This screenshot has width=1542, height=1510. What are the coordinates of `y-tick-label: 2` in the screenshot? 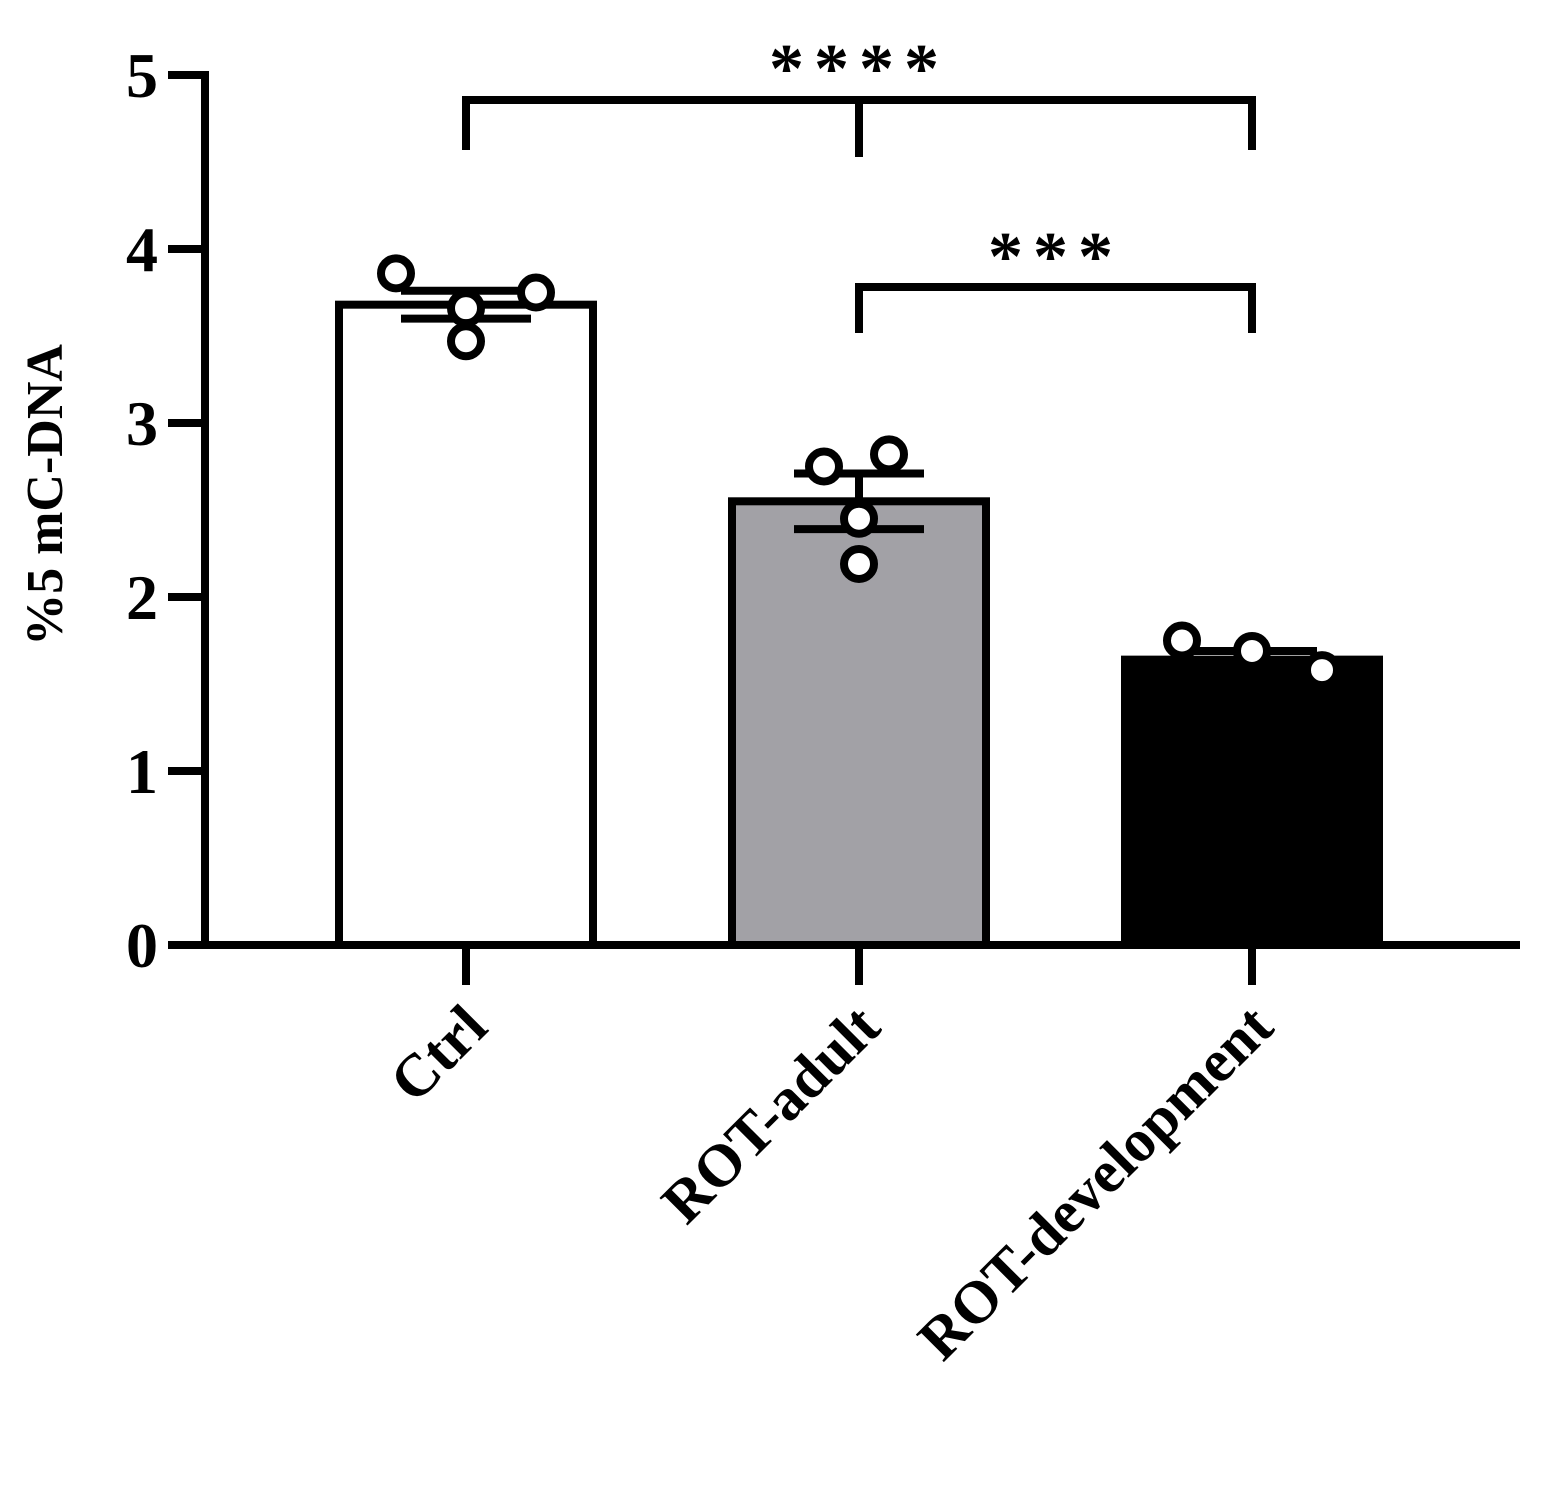 It's located at (142, 597).